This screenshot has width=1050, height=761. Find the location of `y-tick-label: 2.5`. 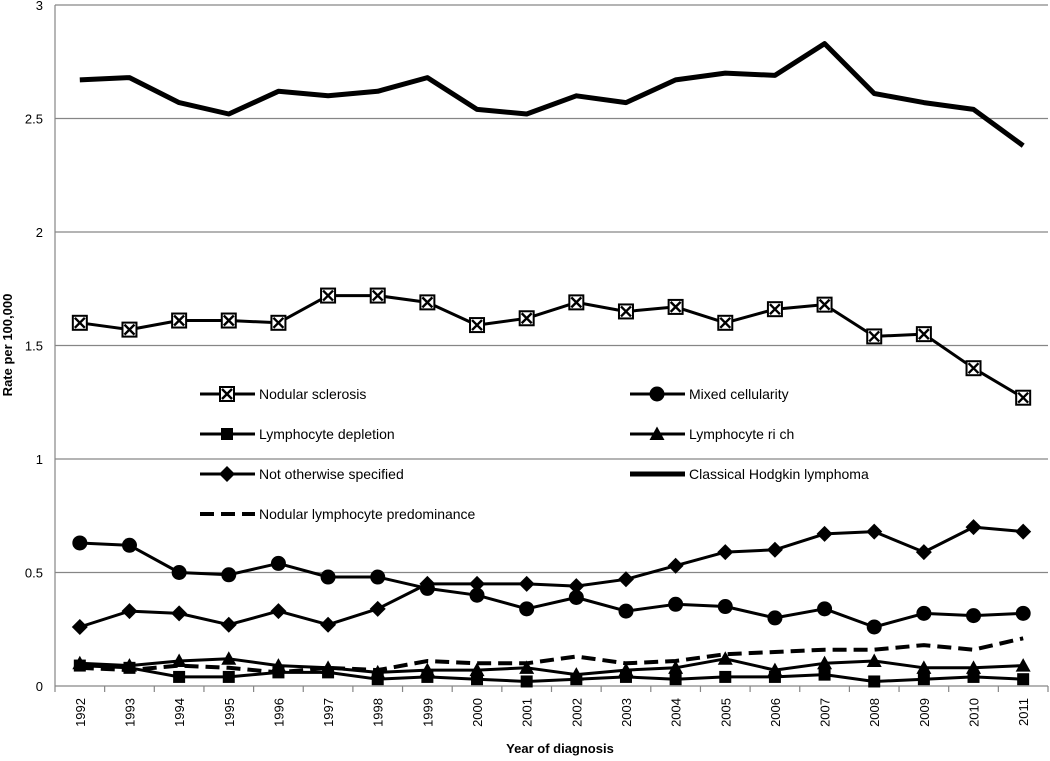

y-tick-label: 2.5 is located at coordinates (34, 119).